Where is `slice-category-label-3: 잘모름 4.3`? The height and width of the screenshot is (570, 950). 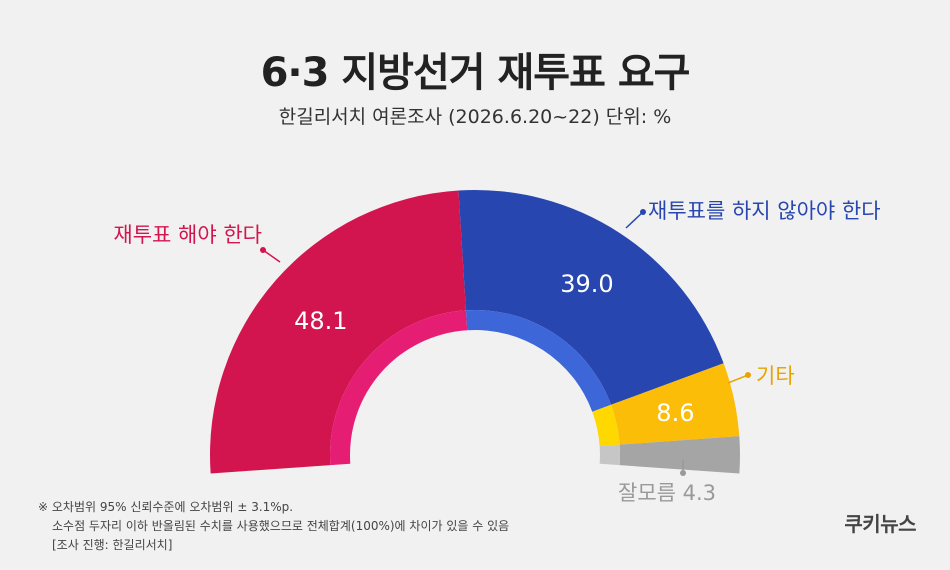 slice-category-label-3: 잘모름 4.3 is located at coordinates (667, 493).